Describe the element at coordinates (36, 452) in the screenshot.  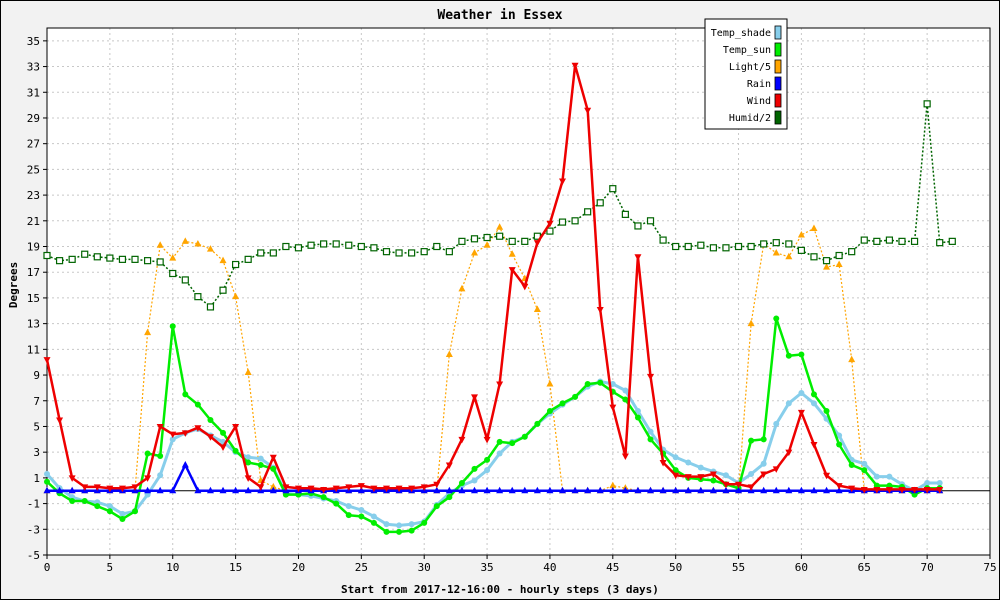
I see `y-tick-label: 3` at that location.